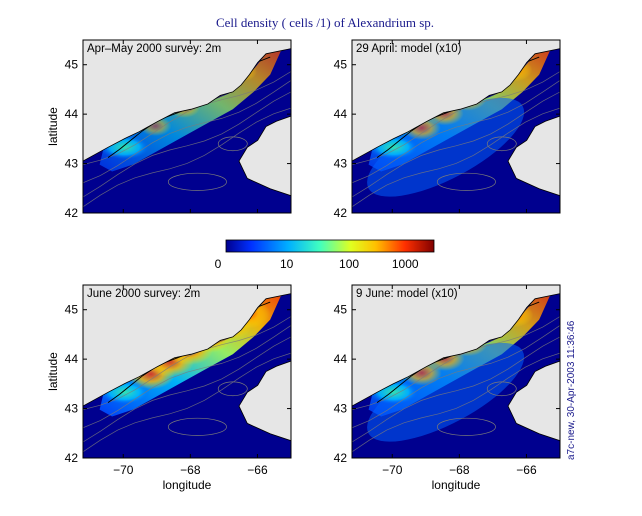 This screenshot has width=642, height=516. I want to click on timestamp-stamp: a7c-new, 30-Apr-2003 11:36:46, so click(571, 390).